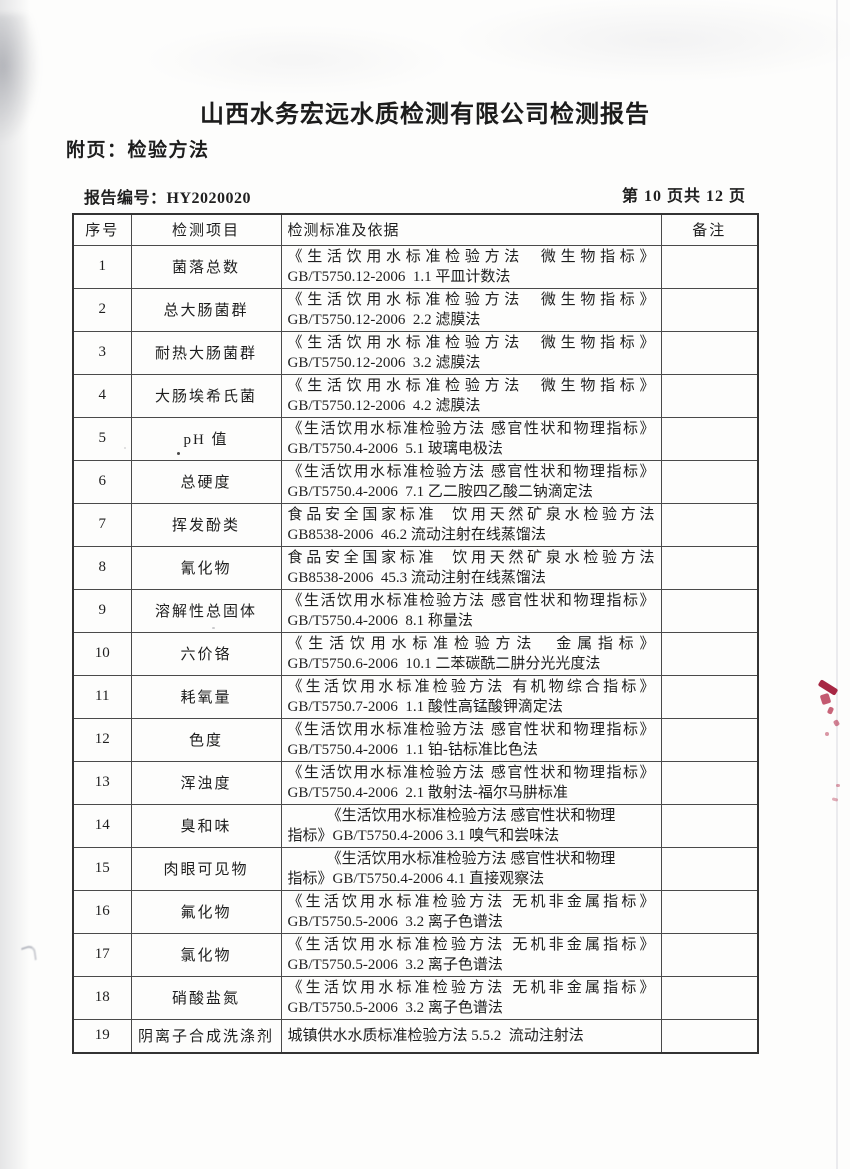 The width and height of the screenshot is (850, 1169). Describe the element at coordinates (471, 229) in the screenshot. I see `col-header-standard: 检测标准及依据` at that location.